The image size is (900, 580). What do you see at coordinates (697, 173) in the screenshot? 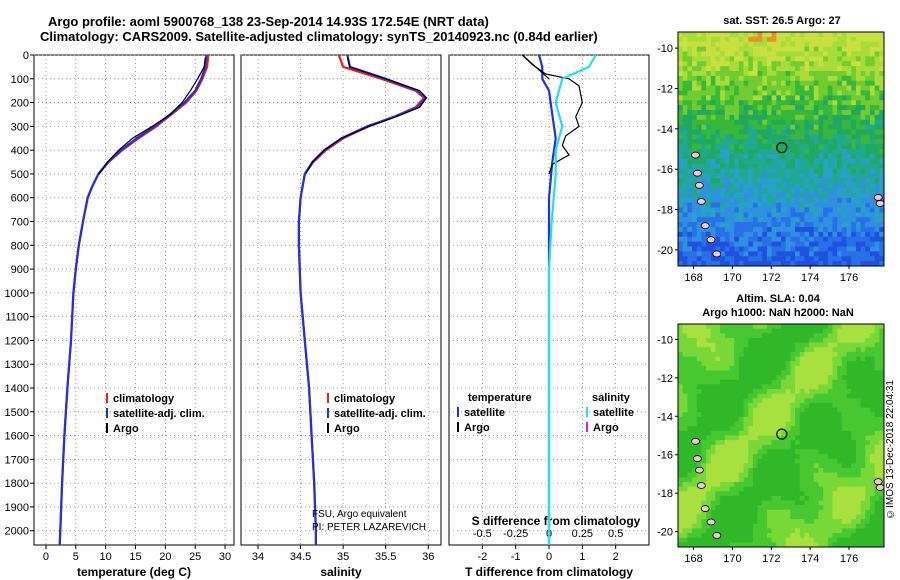
I see `island-shape` at bounding box center [697, 173].